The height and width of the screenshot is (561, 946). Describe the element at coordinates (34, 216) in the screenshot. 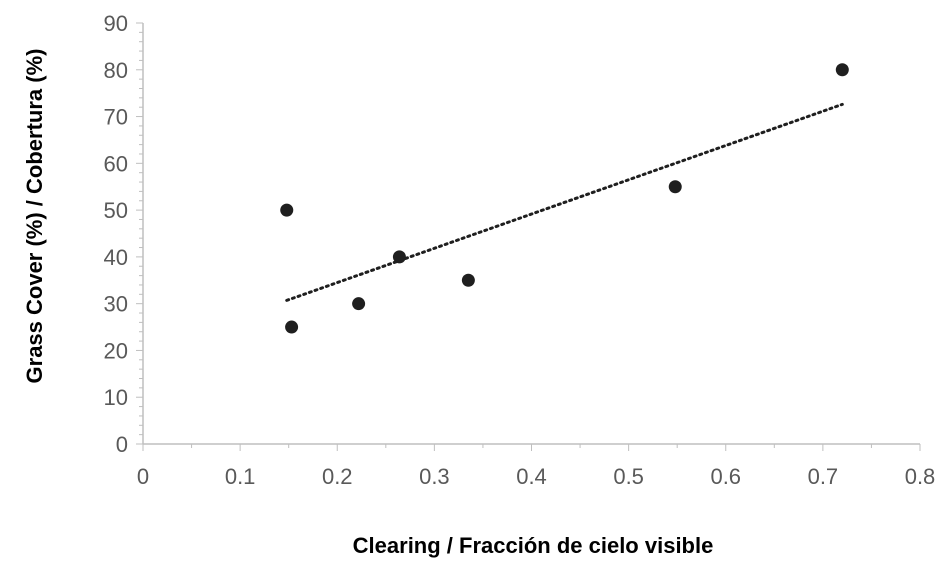

I see `y-axis-title: Grass Cover (%) / Cobertura (%)` at that location.